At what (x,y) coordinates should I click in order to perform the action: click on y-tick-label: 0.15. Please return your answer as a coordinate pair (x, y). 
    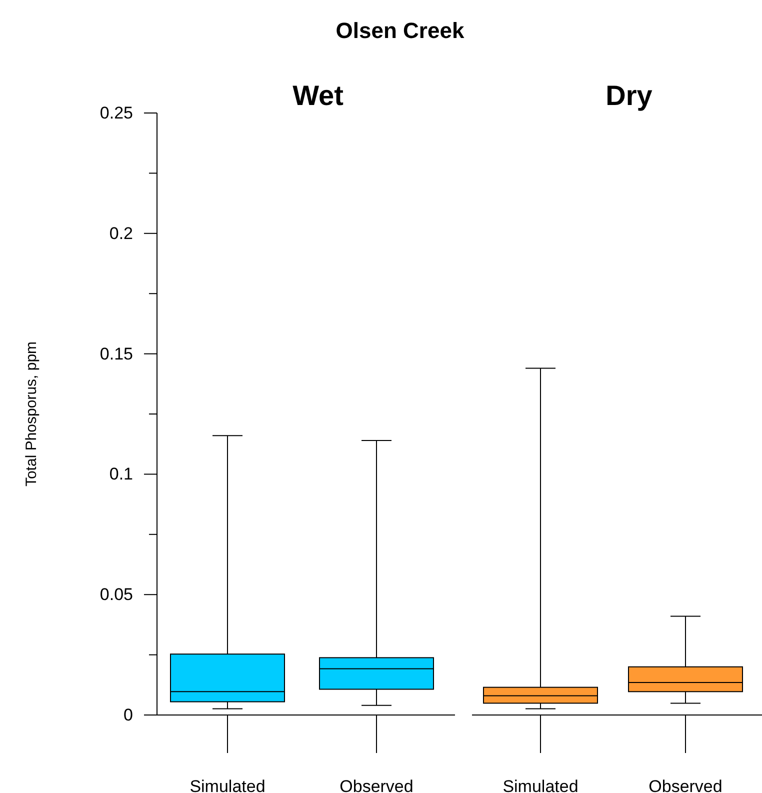
    Looking at the image, I should click on (116, 354).